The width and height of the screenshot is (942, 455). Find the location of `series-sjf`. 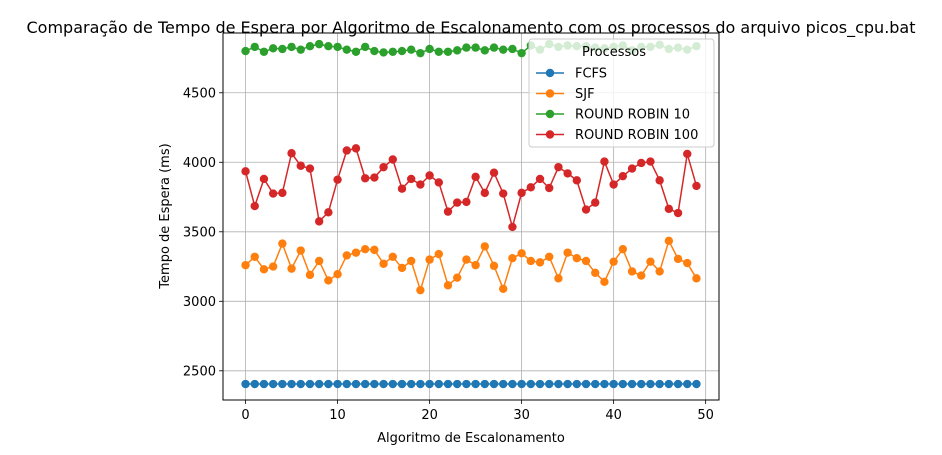

series-sjf is located at coordinates (471, 265).